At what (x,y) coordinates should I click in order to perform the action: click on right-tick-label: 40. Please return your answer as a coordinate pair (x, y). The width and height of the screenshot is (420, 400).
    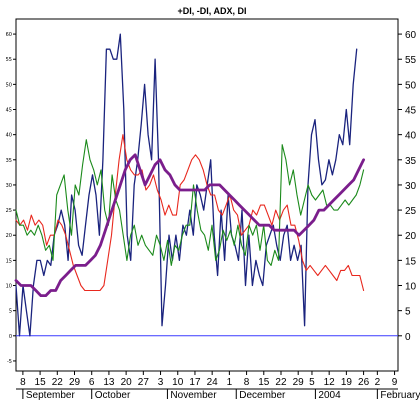
    Looking at the image, I should click on (411, 136).